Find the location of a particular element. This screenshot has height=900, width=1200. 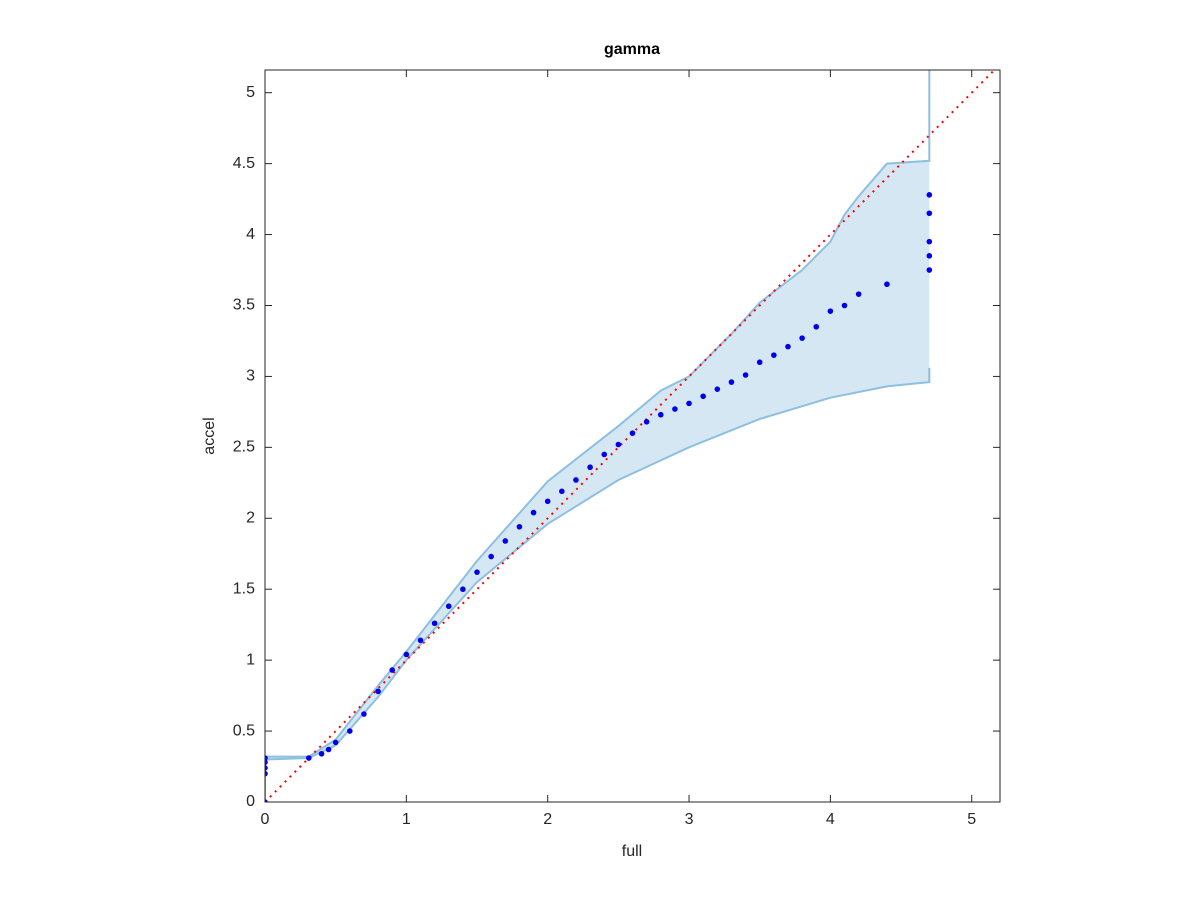

y-tick-label: 1.5 is located at coordinates (244, 588).